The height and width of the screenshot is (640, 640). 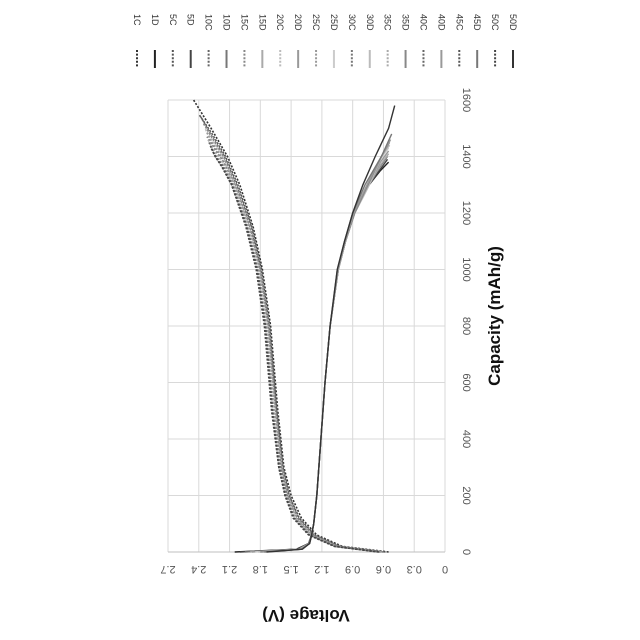 What do you see at coordinates (370, 22) in the screenshot?
I see `legend-label-30D: 30D` at bounding box center [370, 22].